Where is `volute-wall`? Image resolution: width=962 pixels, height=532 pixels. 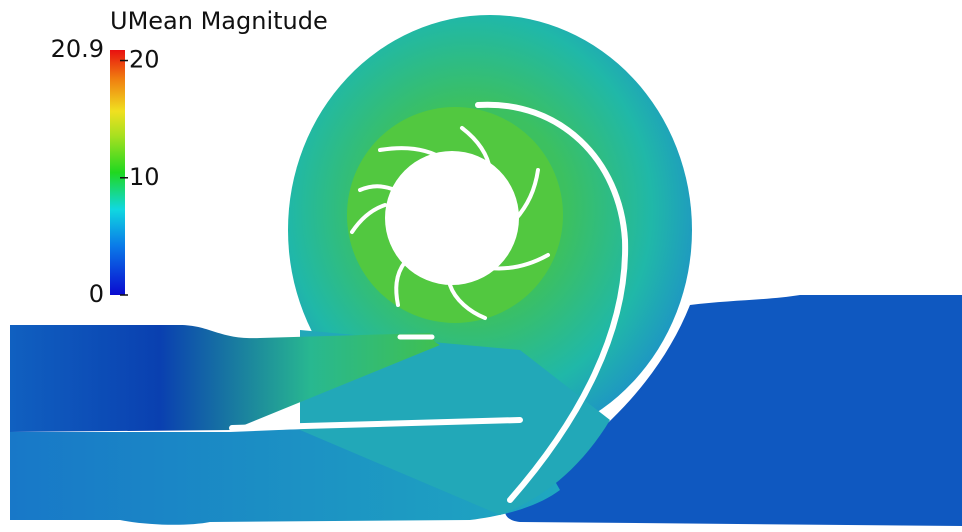
volute-wall is located at coordinates (552, 302).